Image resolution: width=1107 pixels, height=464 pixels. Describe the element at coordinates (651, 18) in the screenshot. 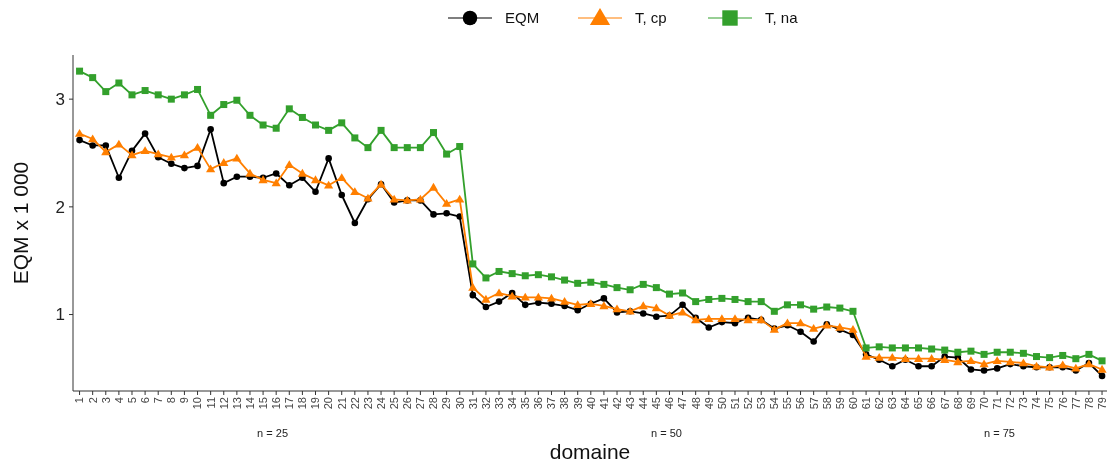

I see `legend-label: T, cp` at that location.